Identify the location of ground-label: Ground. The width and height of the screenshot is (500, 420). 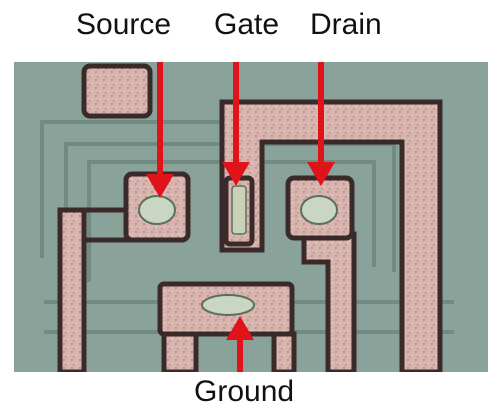
(244, 391).